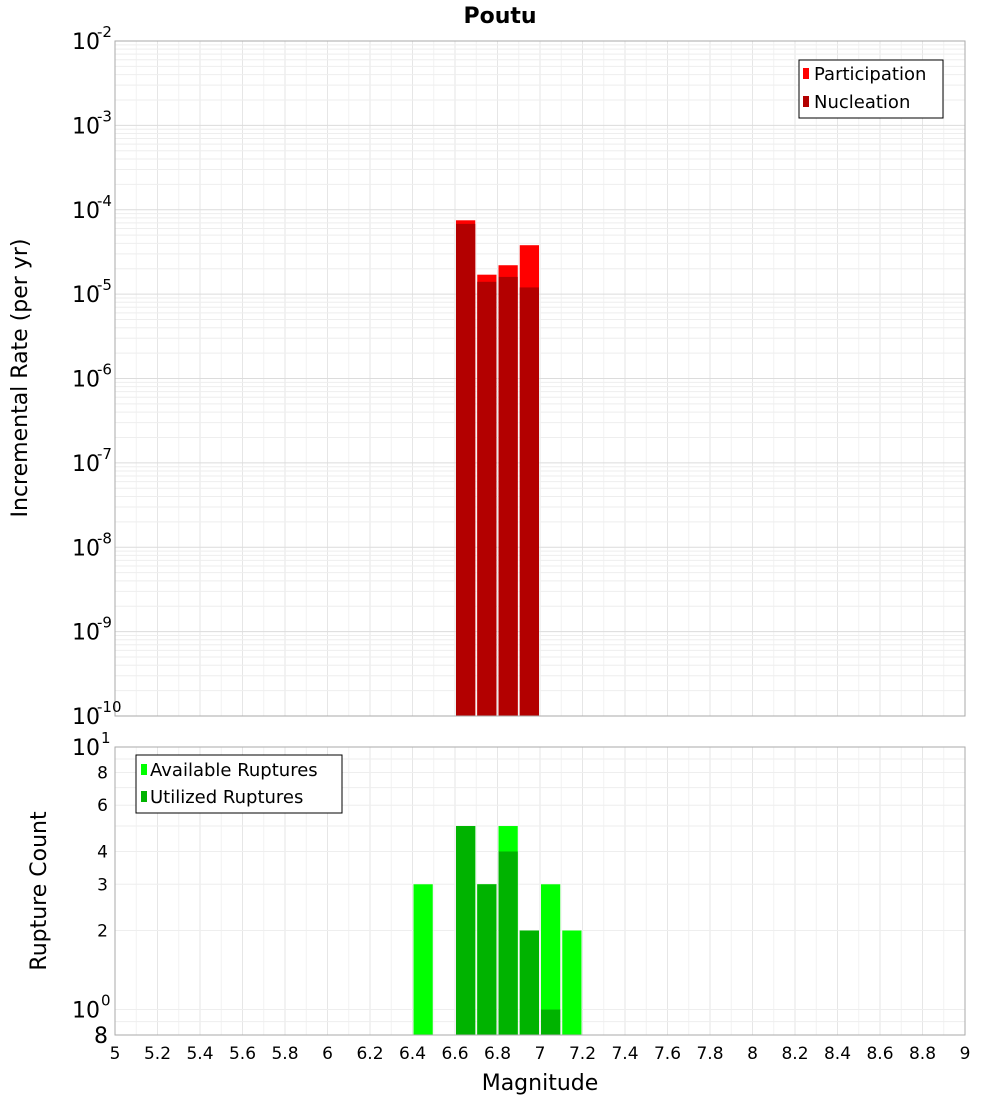 The image size is (1000, 1100). Describe the element at coordinates (106, 1001) in the screenshot. I see `svg-text: 0` at that location.